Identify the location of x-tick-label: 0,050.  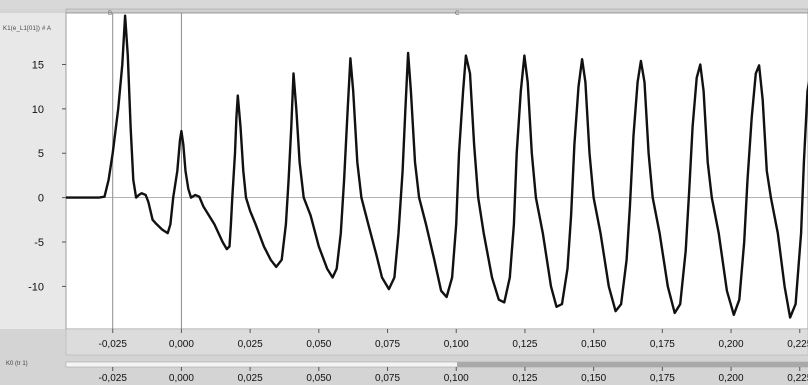
(318, 344).